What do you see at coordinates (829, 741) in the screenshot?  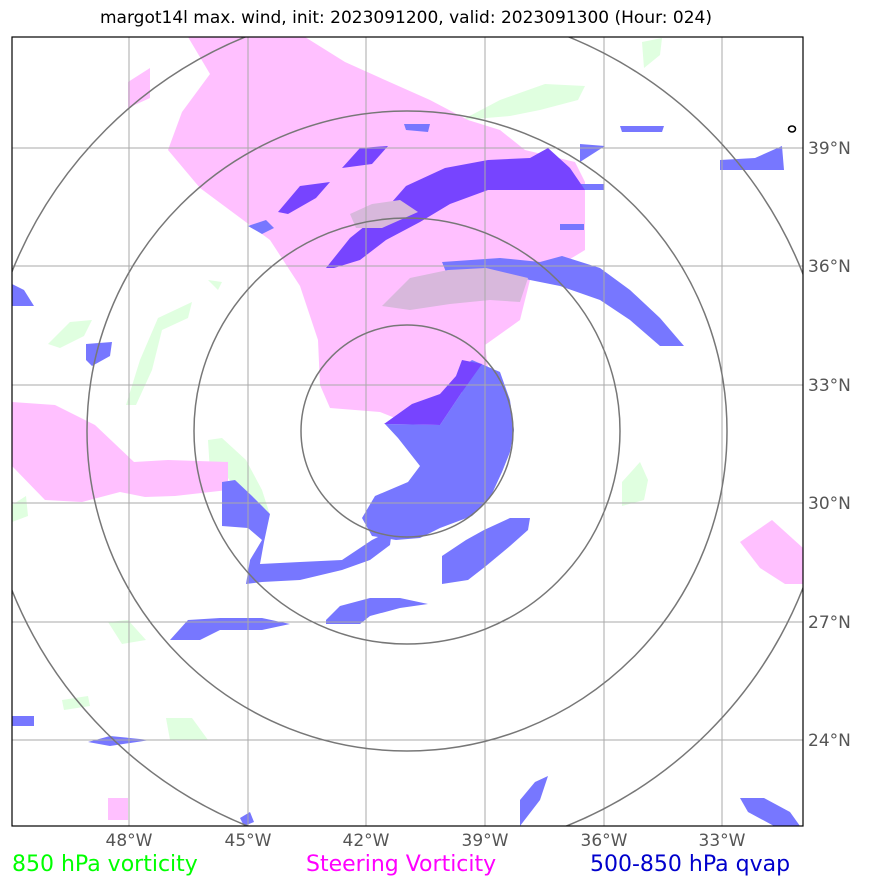 I see `lat-label: 24°N` at bounding box center [829, 741].